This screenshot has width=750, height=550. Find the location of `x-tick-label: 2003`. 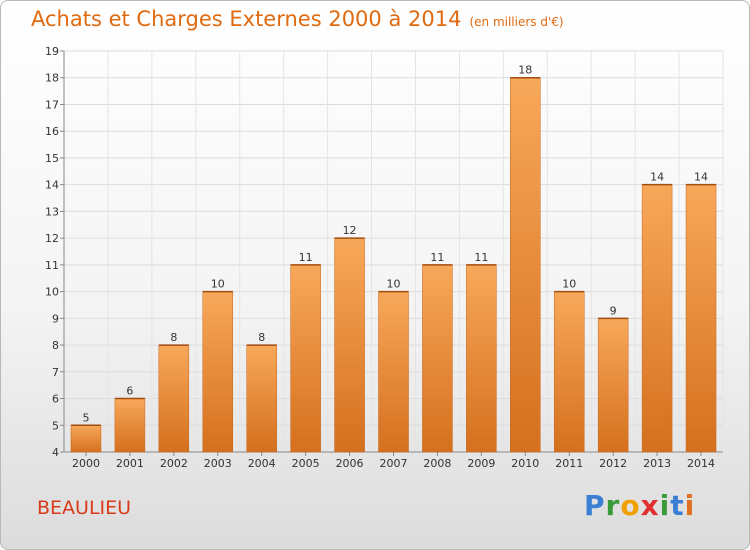

x-tick-label: 2003 is located at coordinates (218, 463).